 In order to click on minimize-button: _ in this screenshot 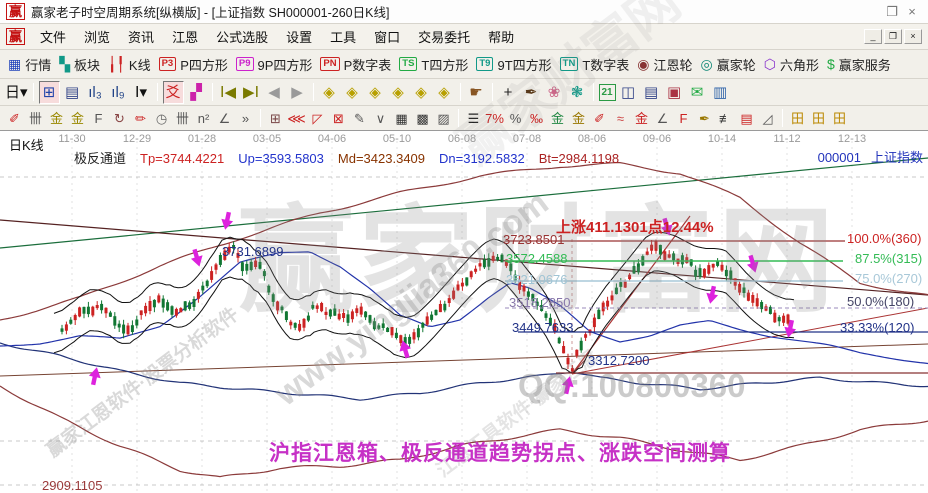, I will do `click(873, 36)`.